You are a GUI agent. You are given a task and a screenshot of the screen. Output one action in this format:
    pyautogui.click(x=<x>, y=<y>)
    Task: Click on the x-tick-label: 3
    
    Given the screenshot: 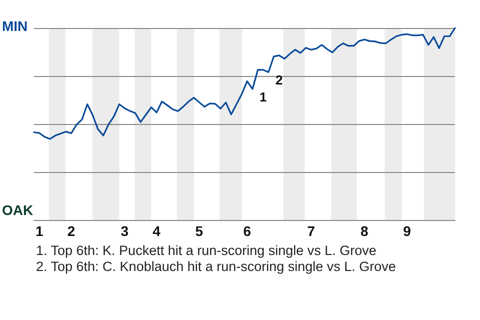 What is the action you would take?
    pyautogui.click(x=124, y=231)
    